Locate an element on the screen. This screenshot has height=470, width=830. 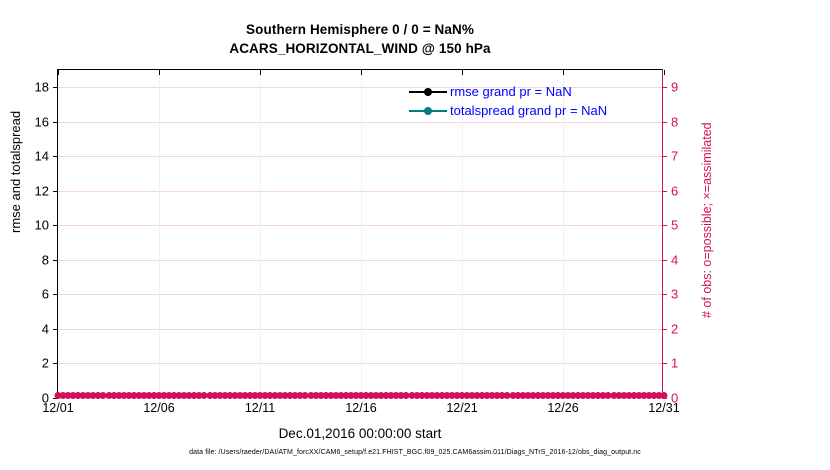
chart-title-line-2: ACARS_HORIZONTAL_WIND @ 150 hPa is located at coordinates (360, 48).